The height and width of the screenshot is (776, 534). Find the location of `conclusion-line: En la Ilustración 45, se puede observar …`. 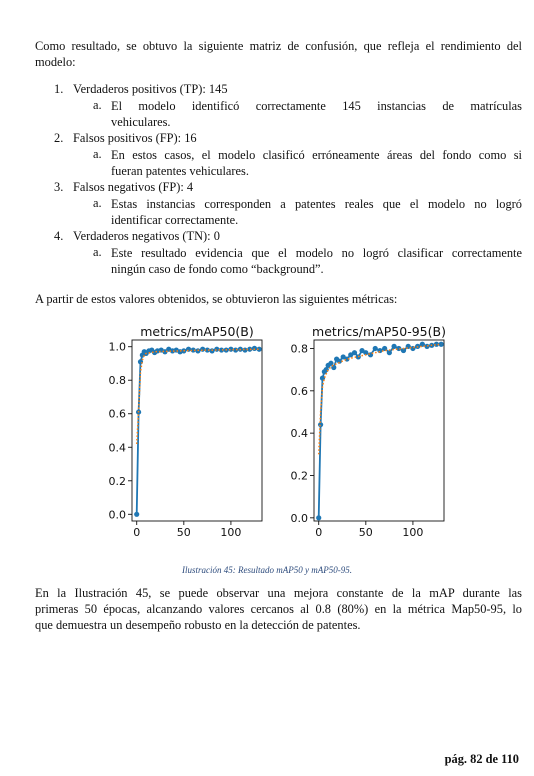

conclusion-line: En la Ilustración 45, se puede observar … is located at coordinates (278, 593).